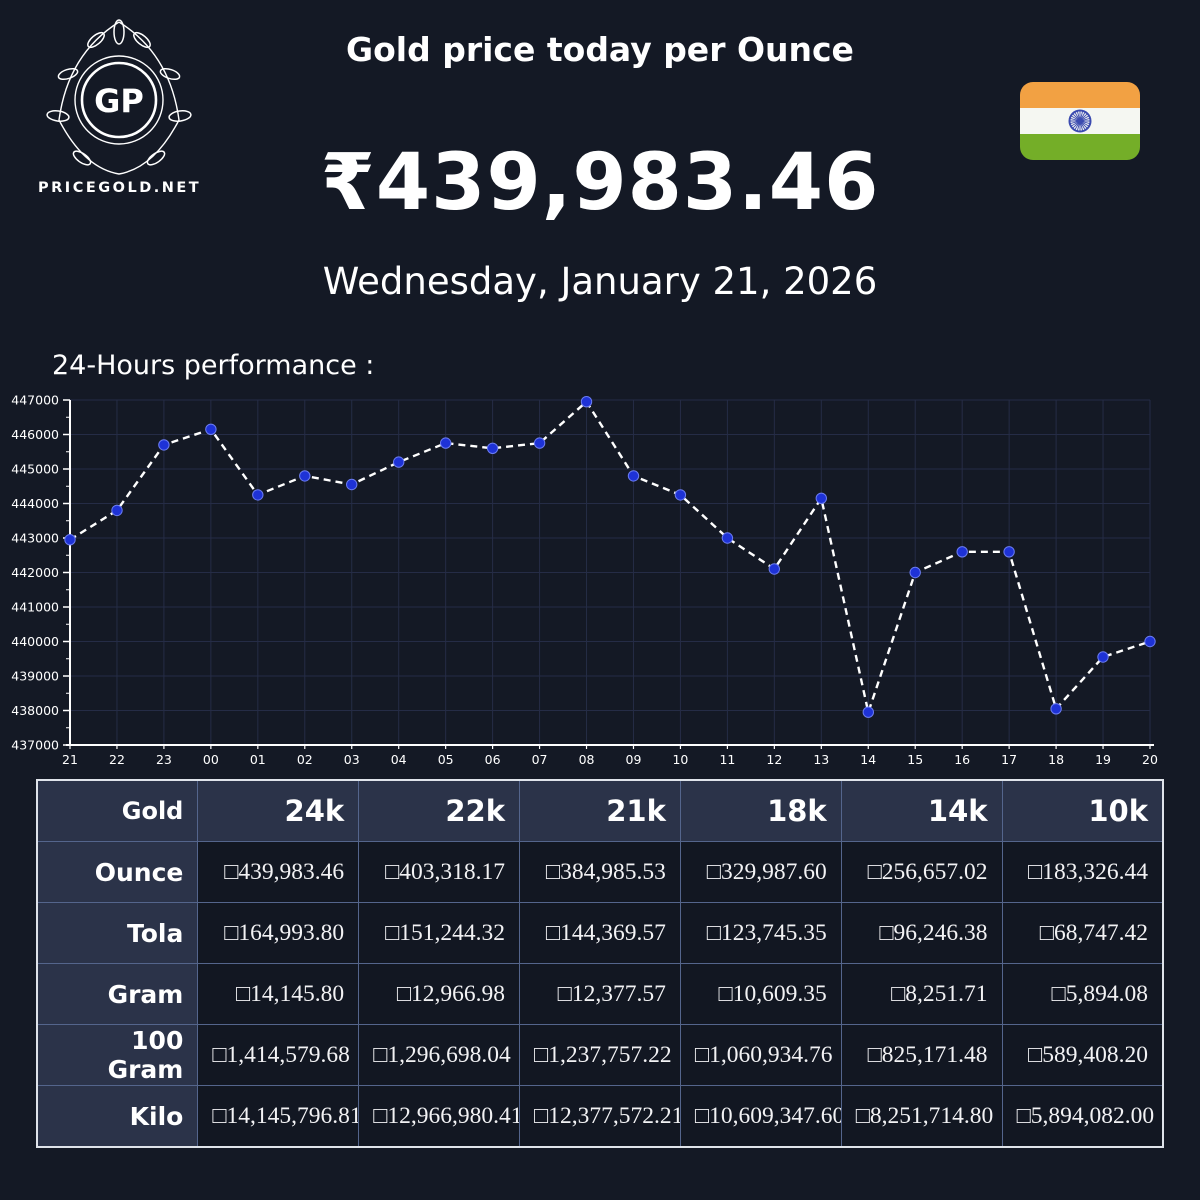  What do you see at coordinates (278, 933) in the screenshot?
I see `price-cell: □164,993.80` at bounding box center [278, 933].